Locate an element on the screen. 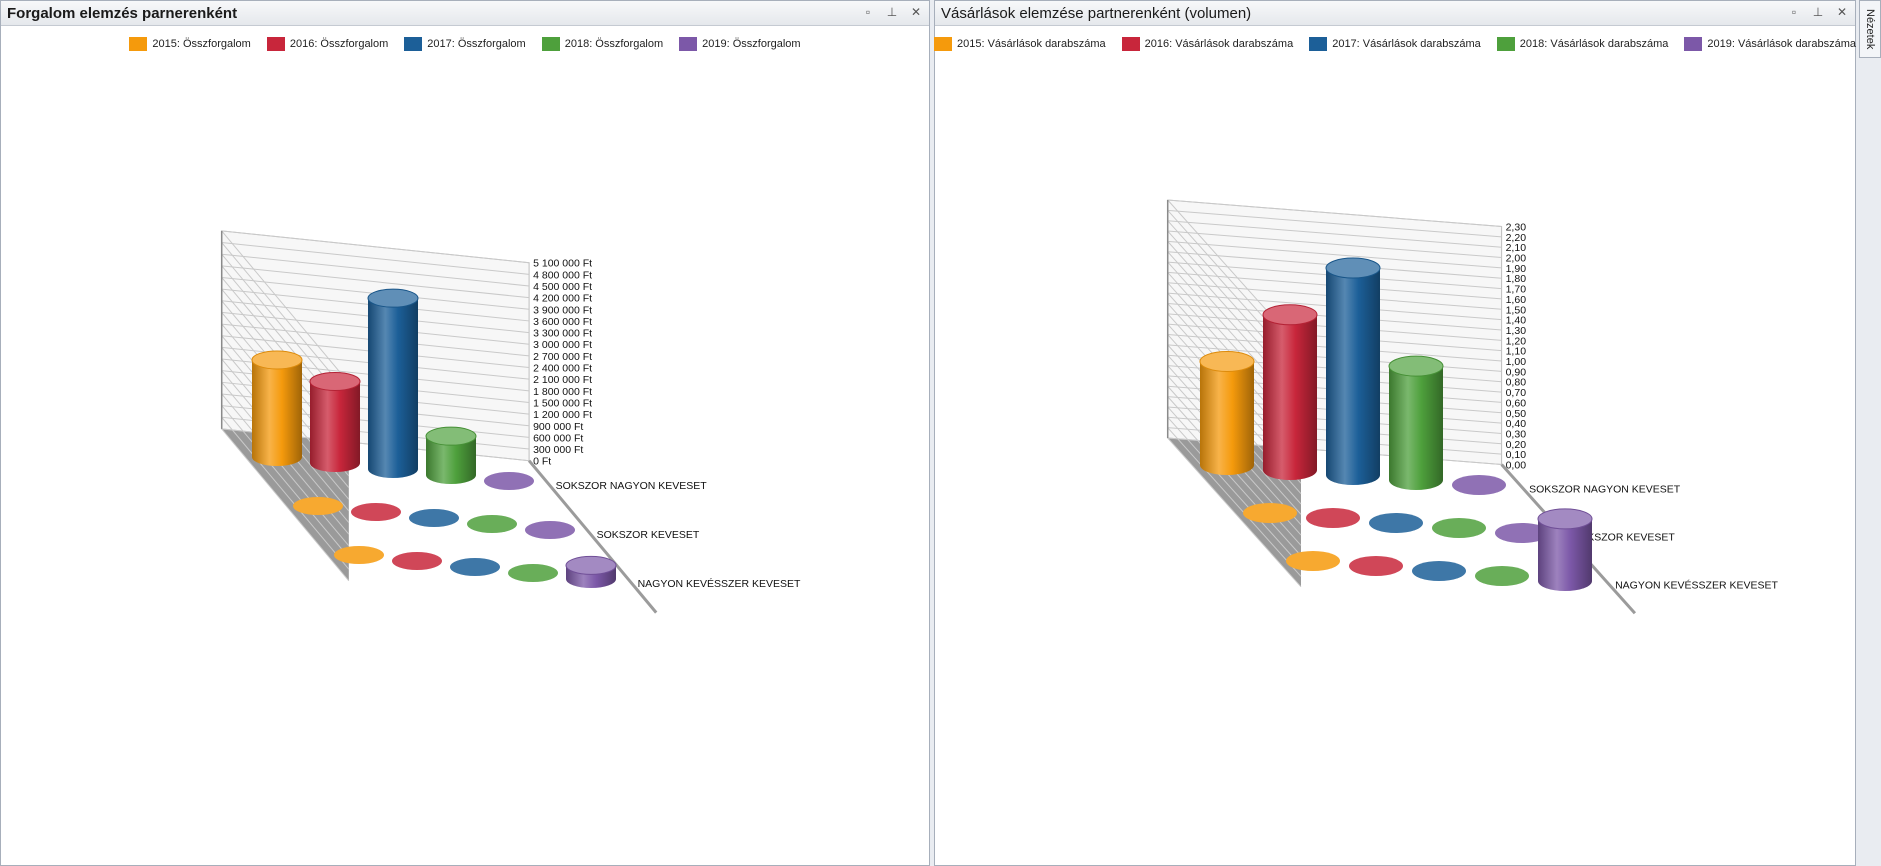 Image resolution: width=1881 pixels, height=866 pixels. y-tick-label: 4 200 000 Ft is located at coordinates (562, 299).